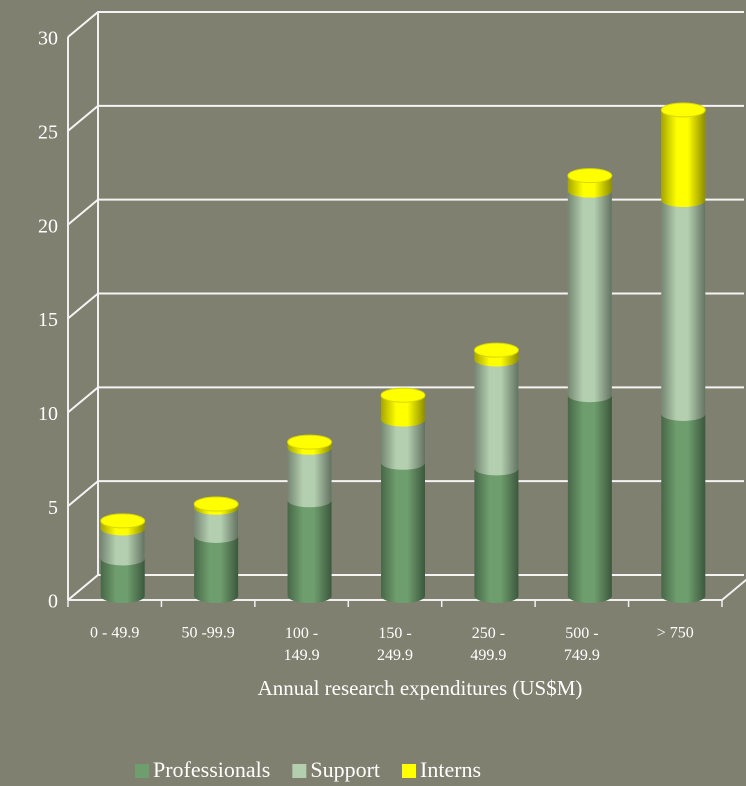 The width and height of the screenshot is (746, 786). Describe the element at coordinates (675, 633) in the screenshot. I see `x-tick-label: > 750` at that location.